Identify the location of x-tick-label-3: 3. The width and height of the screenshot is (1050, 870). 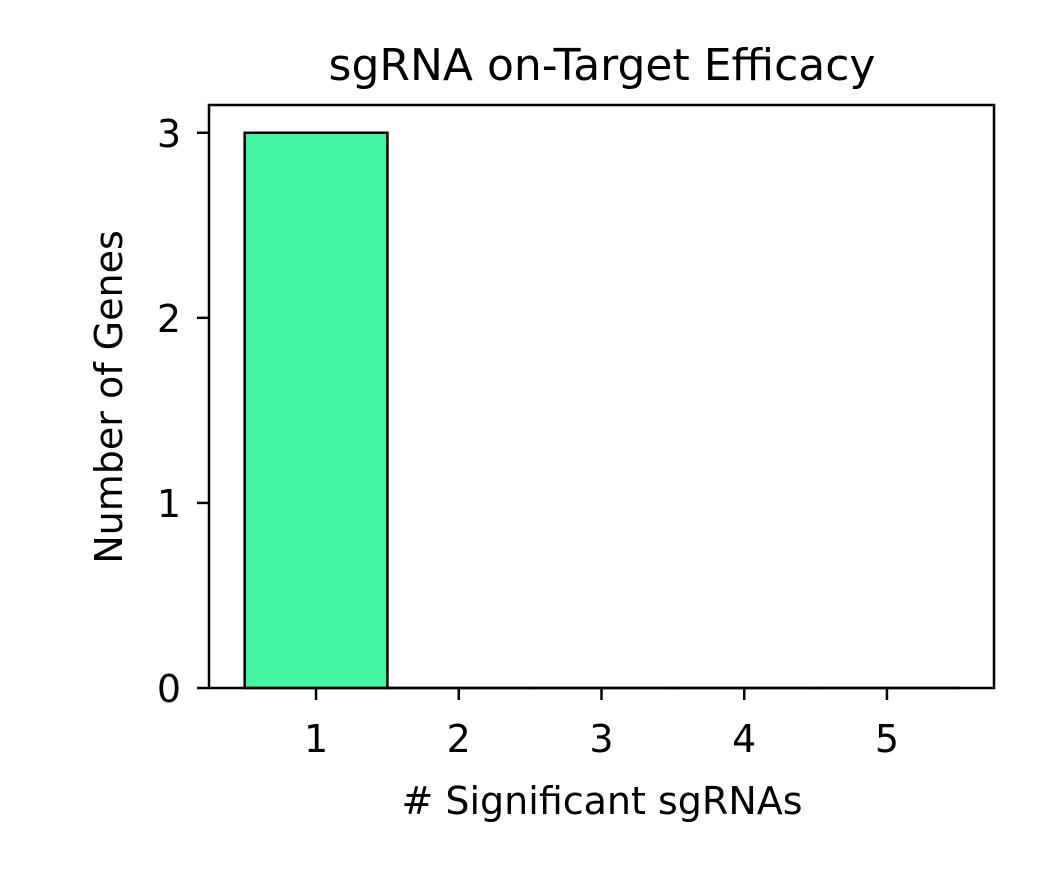
(601, 739).